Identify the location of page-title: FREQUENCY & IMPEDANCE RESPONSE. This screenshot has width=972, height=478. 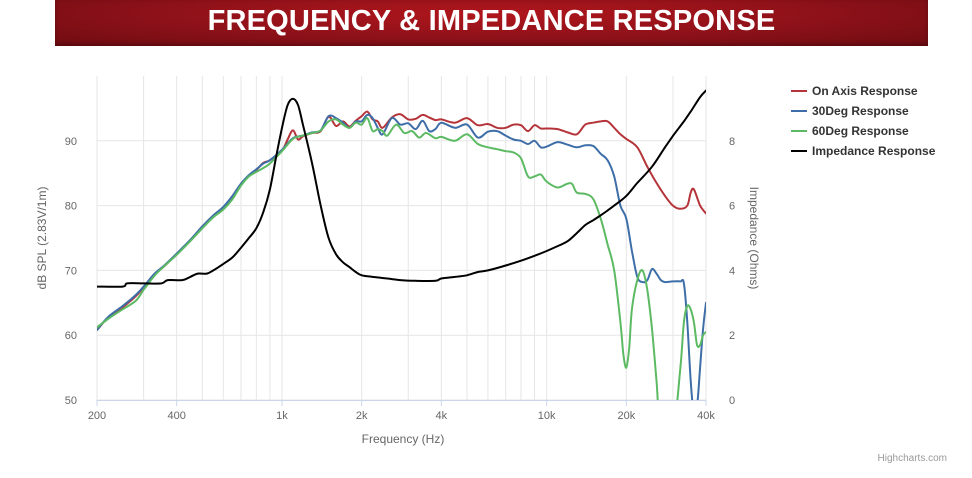
(491, 21).